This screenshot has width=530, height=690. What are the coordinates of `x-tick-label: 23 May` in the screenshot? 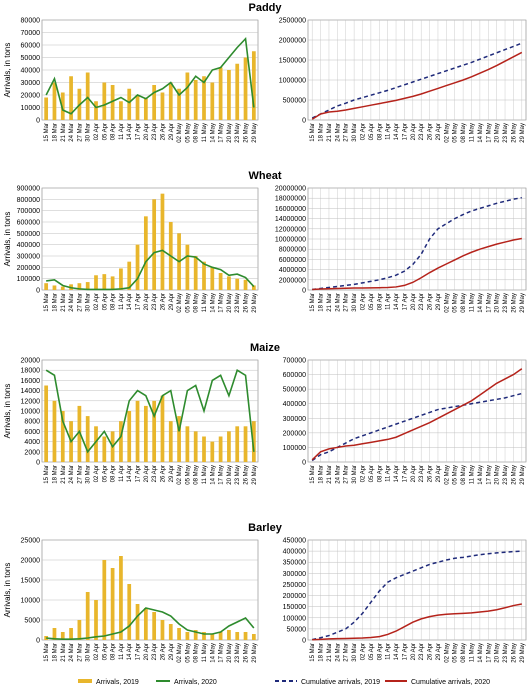 It's located at (238, 653).